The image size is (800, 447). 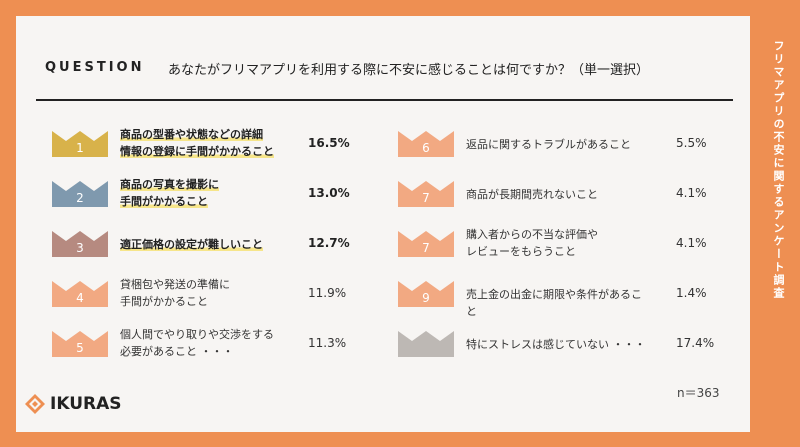 I want to click on ikuras-logo: IKURAS, so click(x=73, y=404).